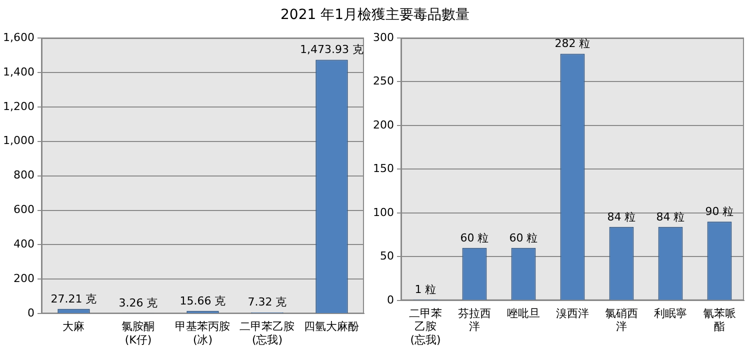  Describe the element at coordinates (474, 320) in the screenshot. I see `x-tick-label: 芬拉西泮` at that location.